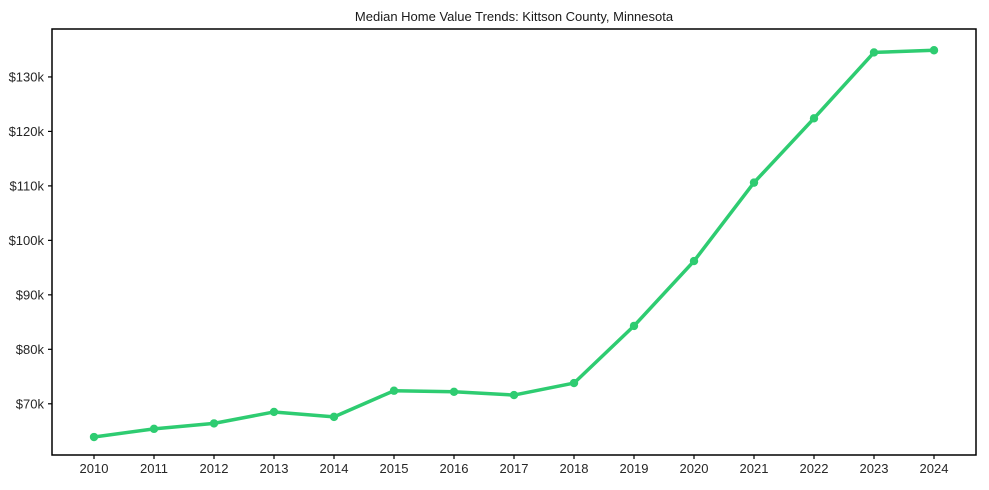 This screenshot has width=989, height=490. What do you see at coordinates (634, 326) in the screenshot?
I see `data-point-2019` at bounding box center [634, 326].